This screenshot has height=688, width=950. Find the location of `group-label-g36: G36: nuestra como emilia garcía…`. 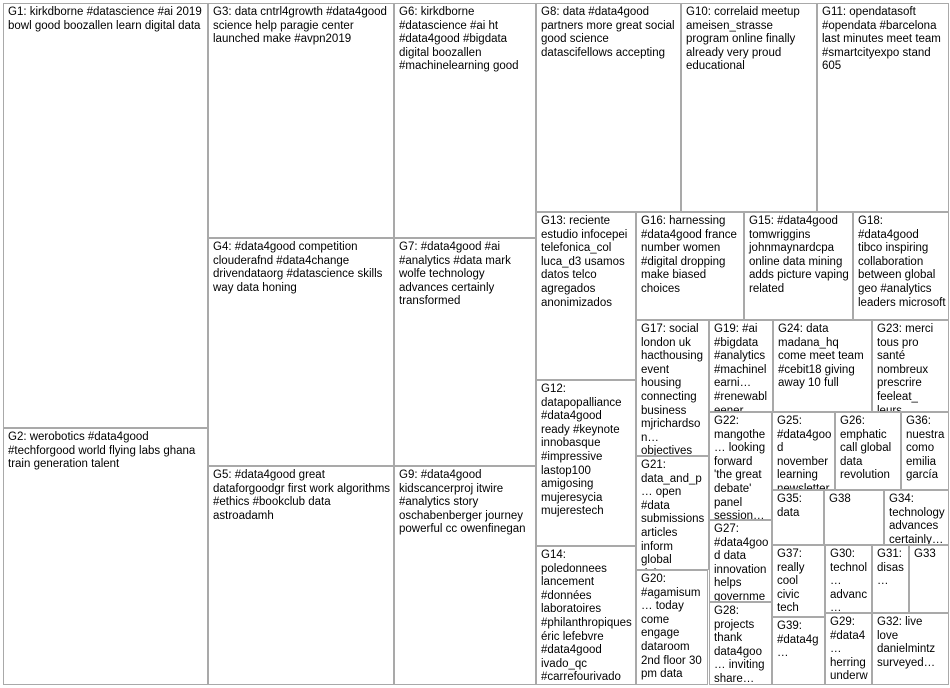

group-label-g36: G36: nuestra como emilia garcía… is located at coordinates (927, 452).